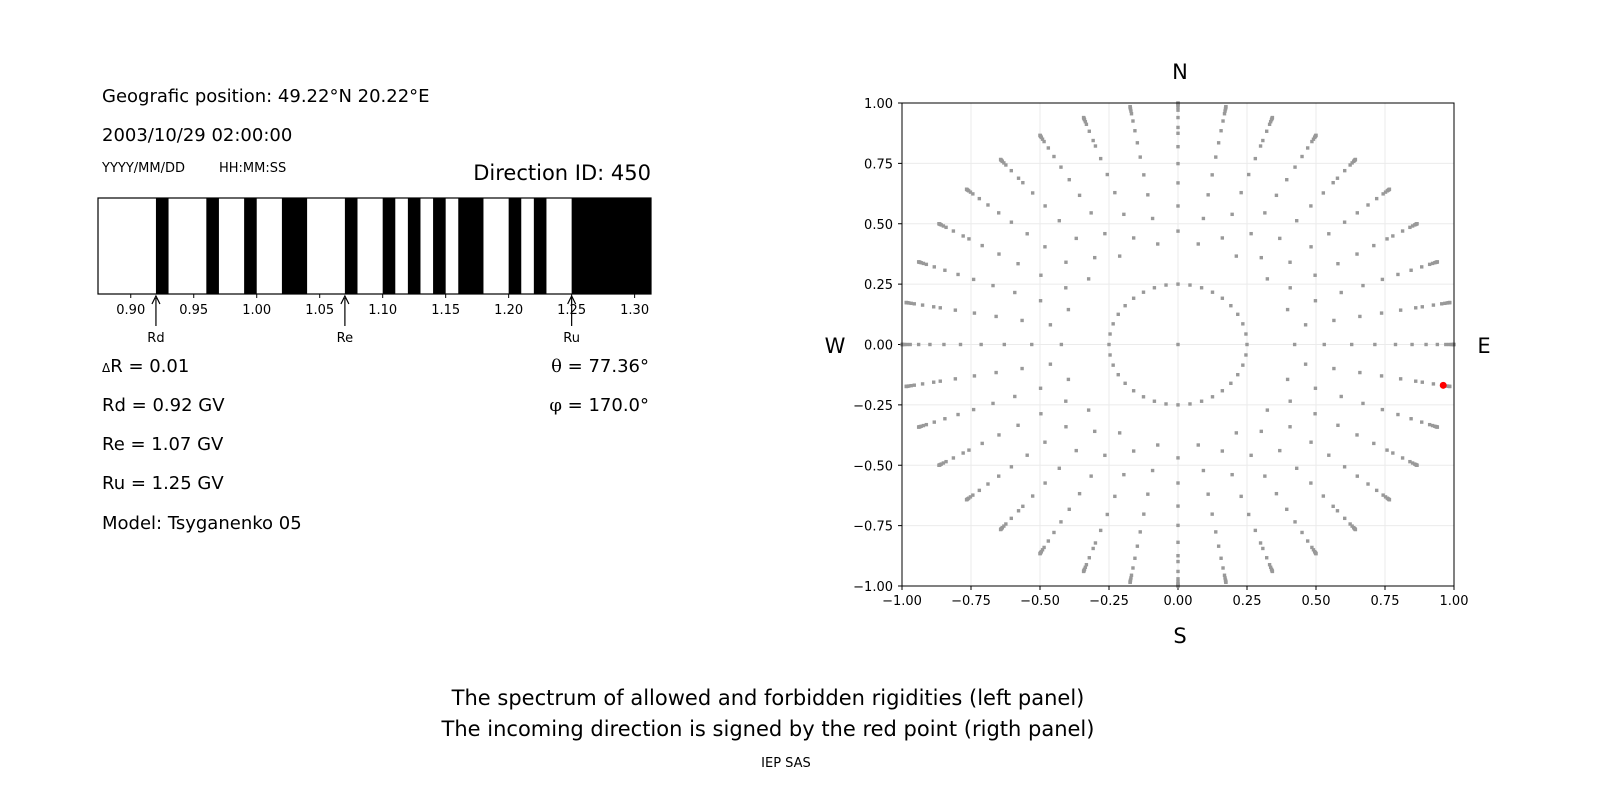 The image size is (1600, 800). I want to click on delta-r-value: R = 0.01, so click(150, 366).